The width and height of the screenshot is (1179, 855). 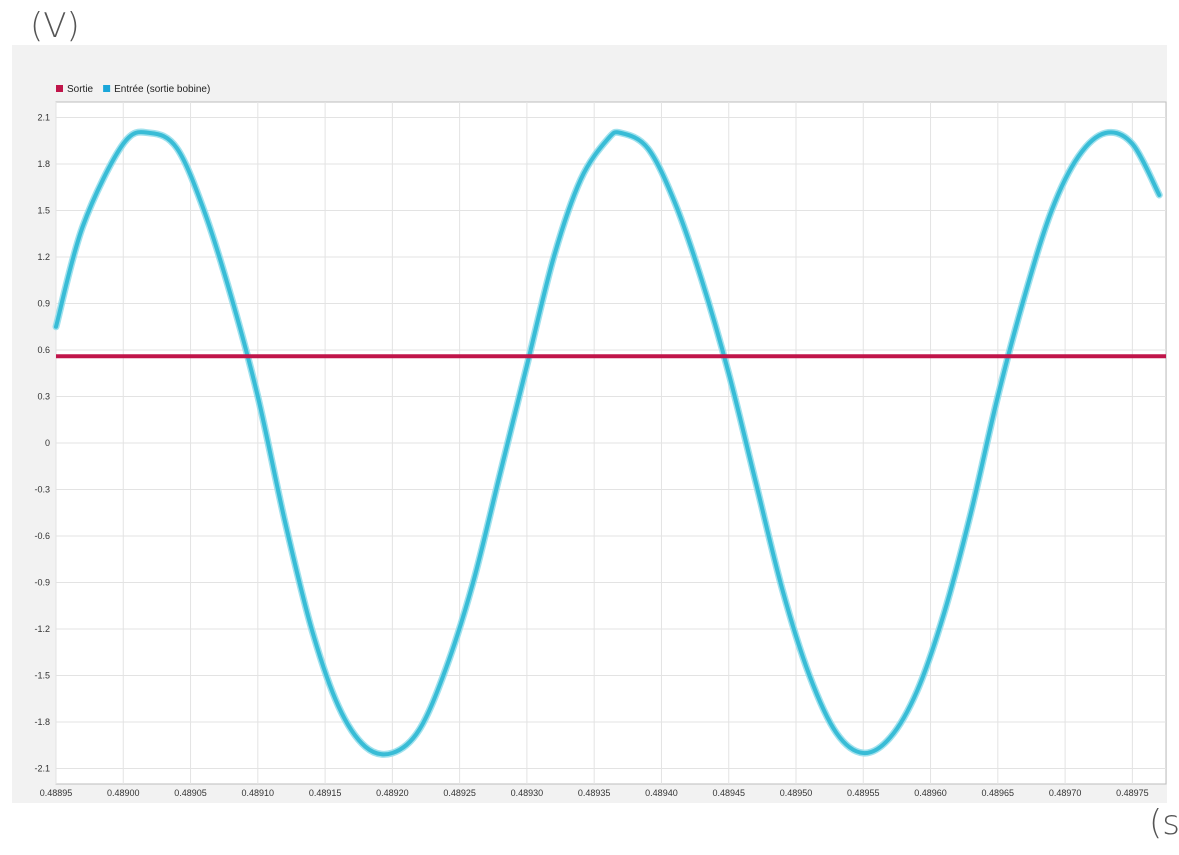 What do you see at coordinates (863, 793) in the screenshot?
I see `x-tick-label: 0.48955` at bounding box center [863, 793].